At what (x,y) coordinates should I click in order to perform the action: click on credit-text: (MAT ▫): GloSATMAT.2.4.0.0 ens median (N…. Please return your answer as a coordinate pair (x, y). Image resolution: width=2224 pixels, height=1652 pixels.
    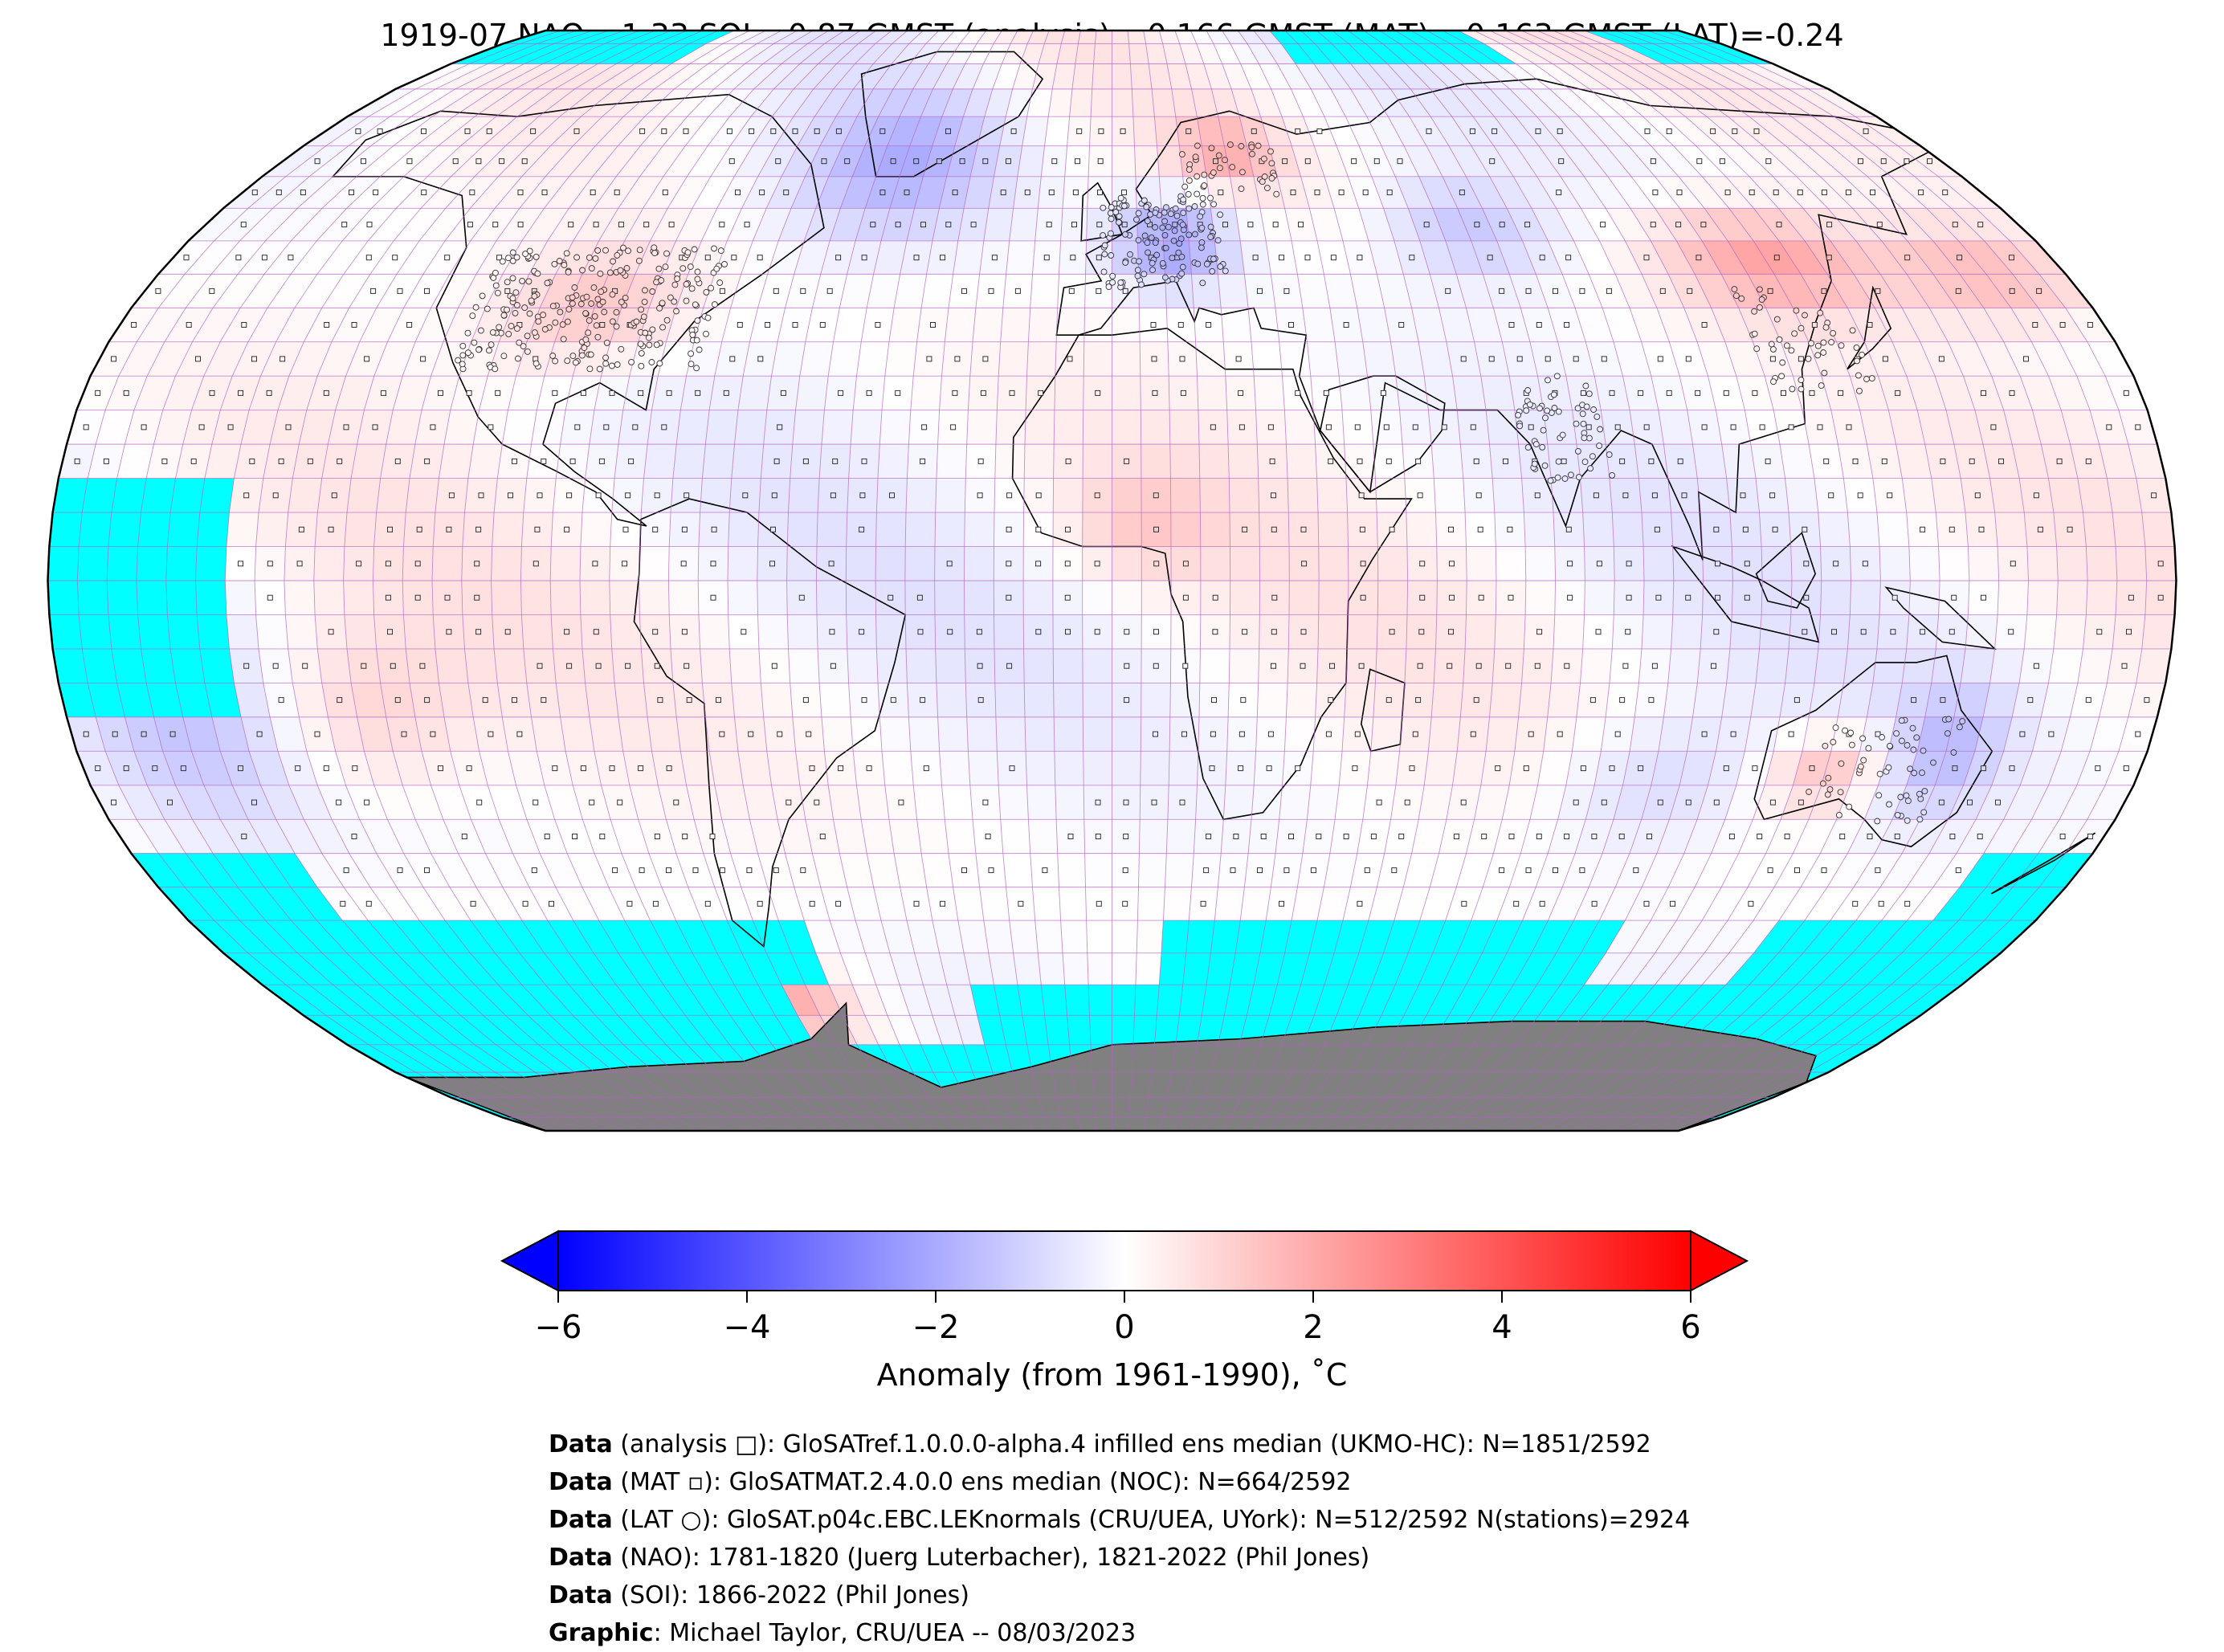
    Looking at the image, I should click on (982, 1482).